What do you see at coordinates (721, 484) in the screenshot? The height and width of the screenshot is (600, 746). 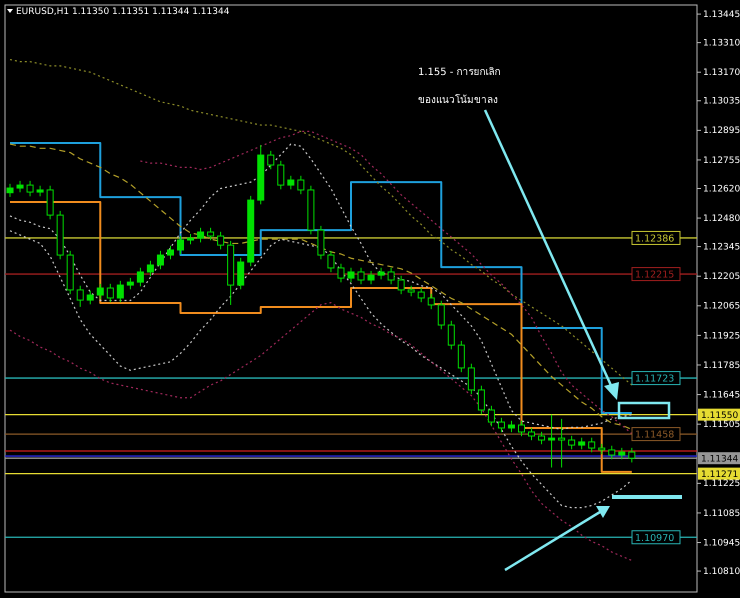 I see `y-tick-label: 1.11225` at bounding box center [721, 484].